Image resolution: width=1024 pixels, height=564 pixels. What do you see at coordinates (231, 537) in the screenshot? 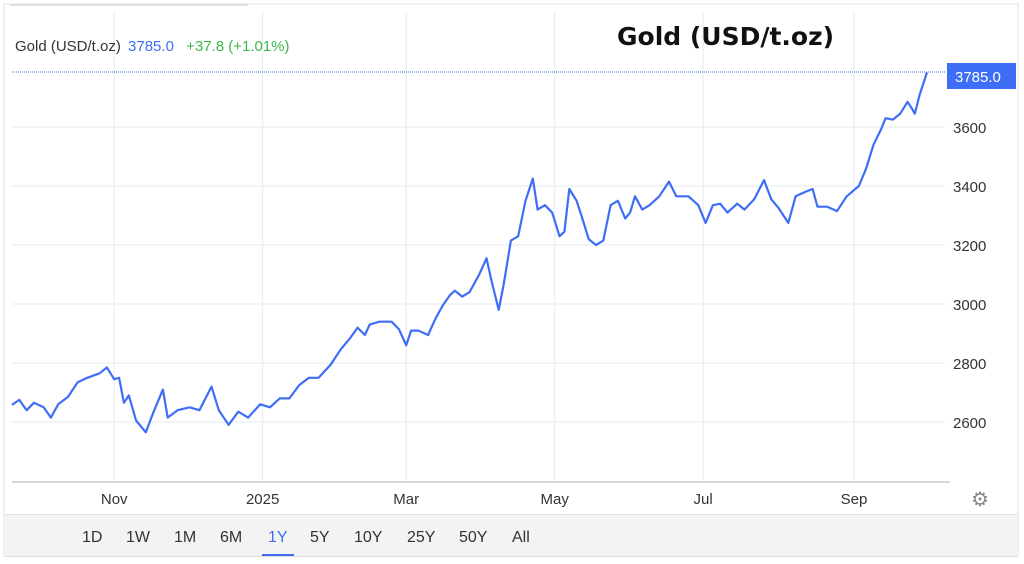
I see `range-6m: 6M` at bounding box center [231, 537].